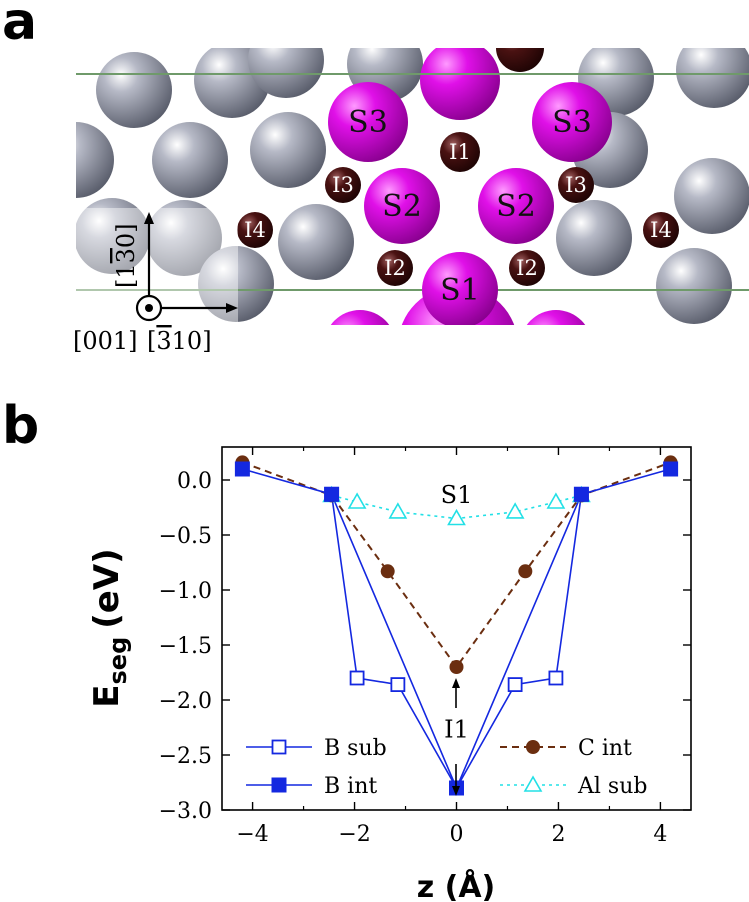  Describe the element at coordinates (456, 730) in the screenshot. I see `annotation-label: I1` at that location.